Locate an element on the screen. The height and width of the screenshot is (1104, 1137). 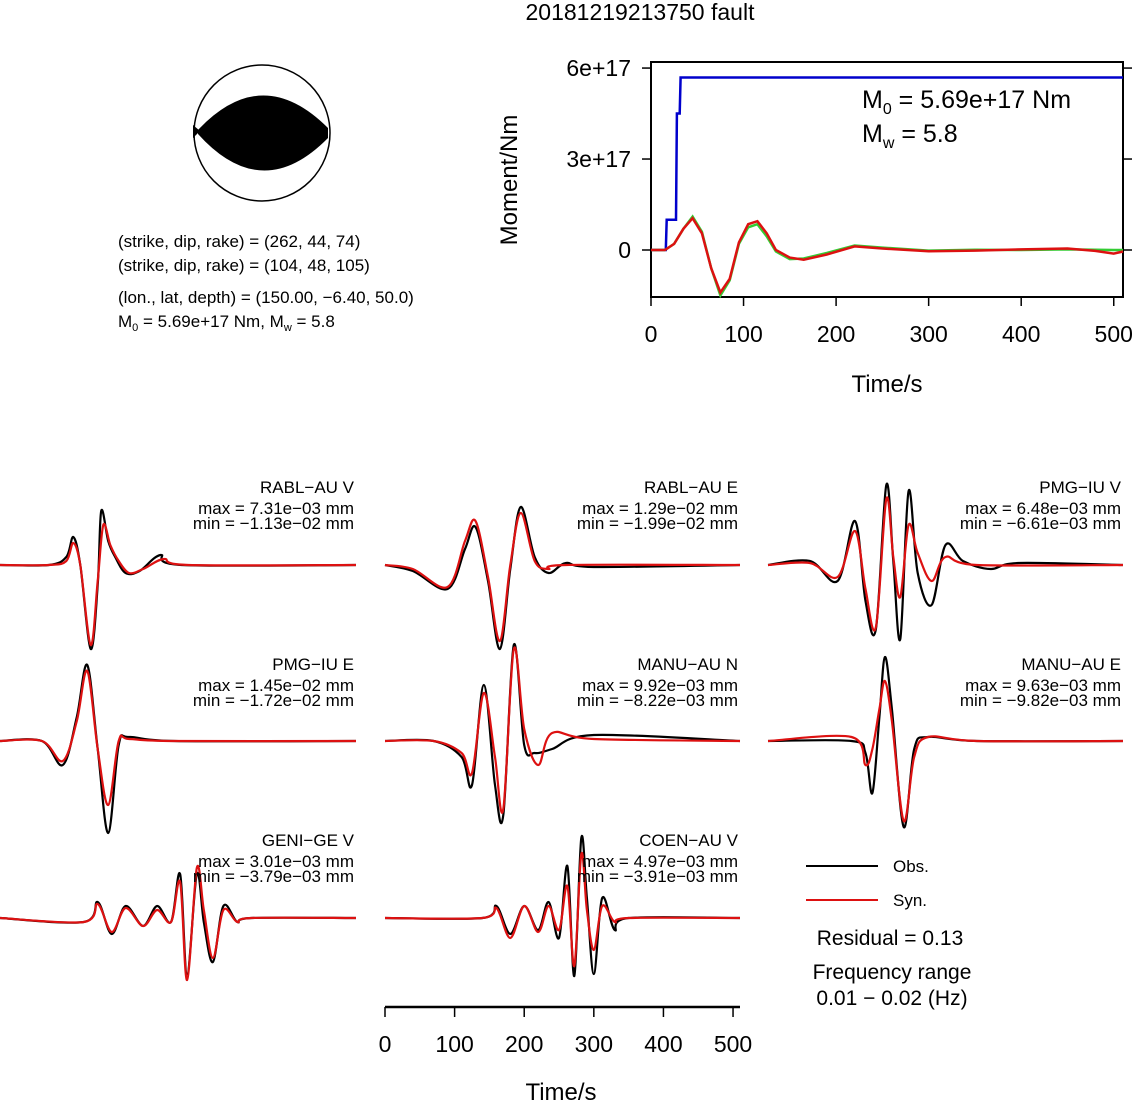
frequency-range-title: Frequency range is located at coordinates (892, 972).